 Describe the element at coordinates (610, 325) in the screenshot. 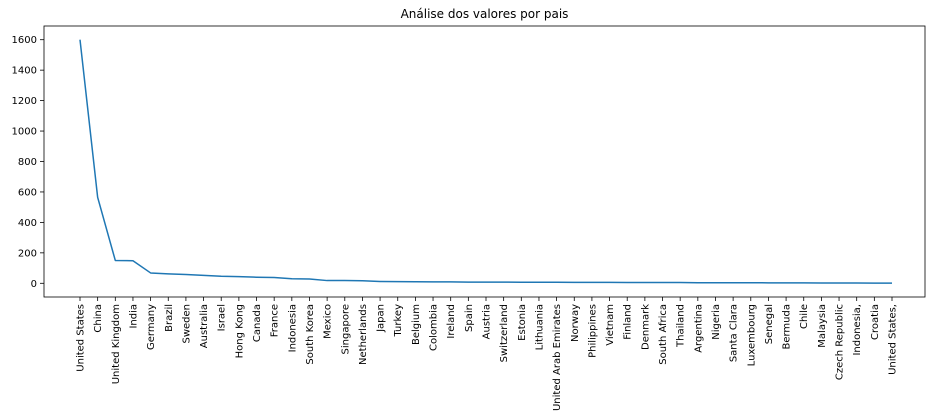

I see `x-tick-label: Vietnam` at that location.